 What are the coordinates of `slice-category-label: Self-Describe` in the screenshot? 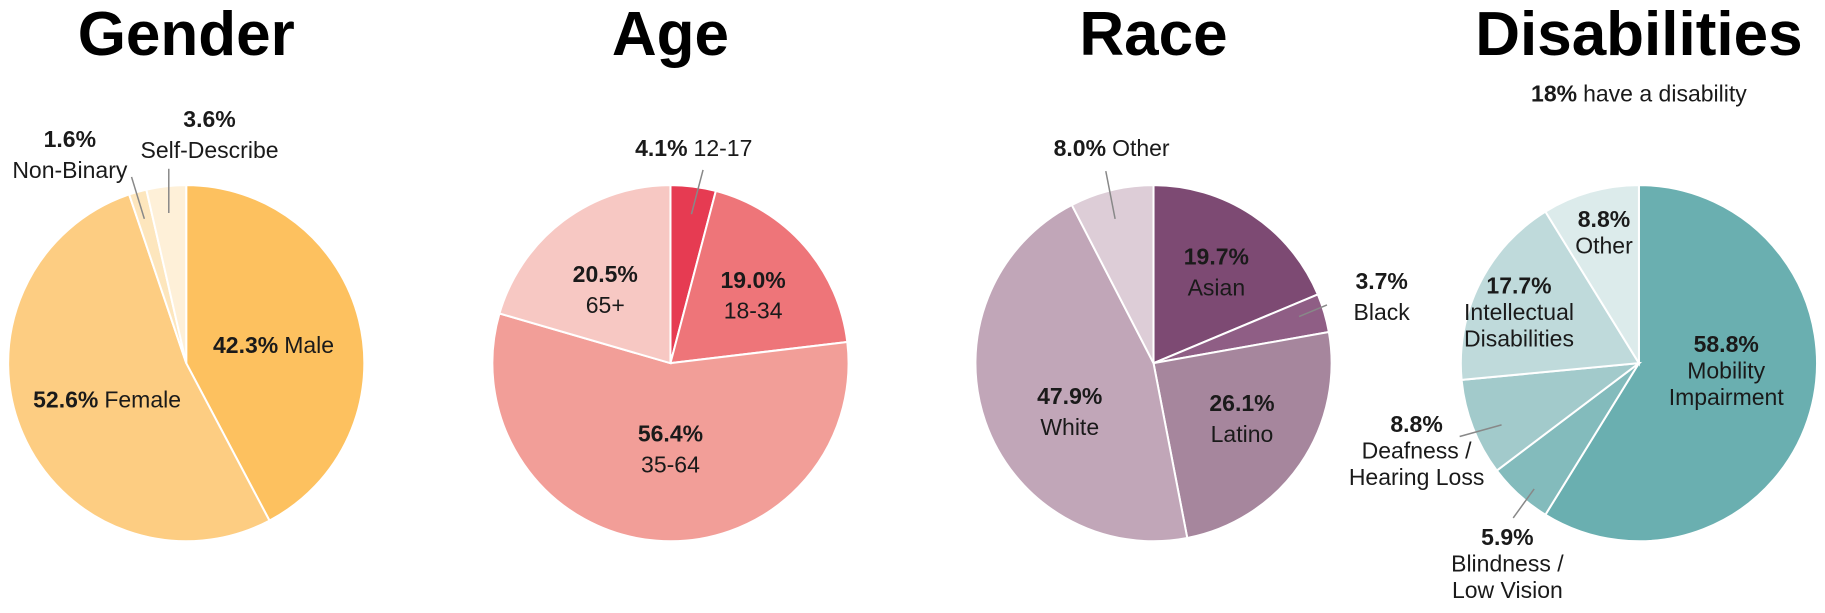 It's located at (209, 150).